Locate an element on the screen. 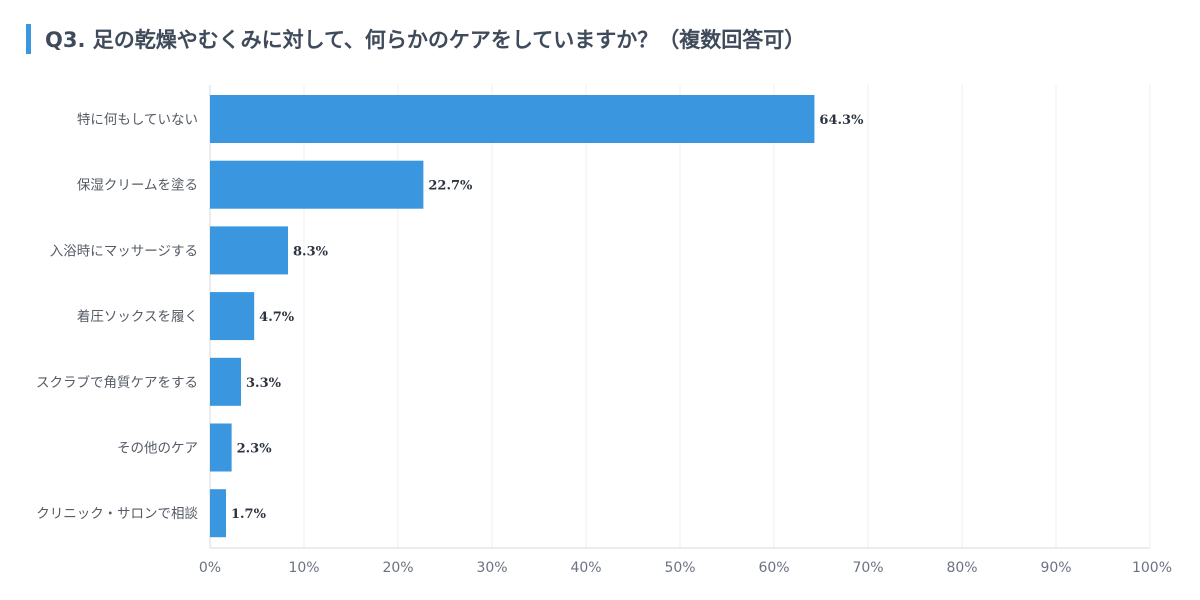 The width and height of the screenshot is (1200, 600). category-label-1: 特に何もしていない is located at coordinates (137, 120).